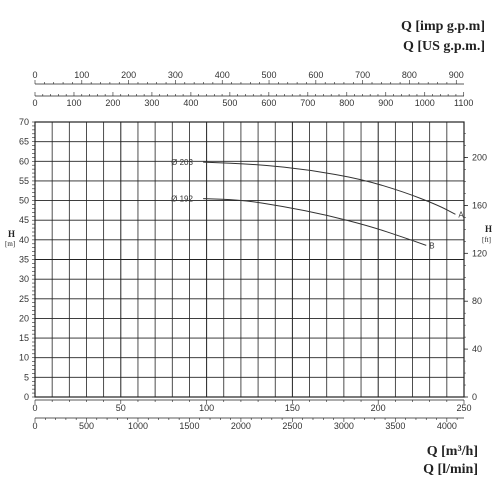 The width and height of the screenshot is (500, 500). Describe the element at coordinates (378, 408) in the screenshot. I see `m3h-tick-label: 200` at that location.